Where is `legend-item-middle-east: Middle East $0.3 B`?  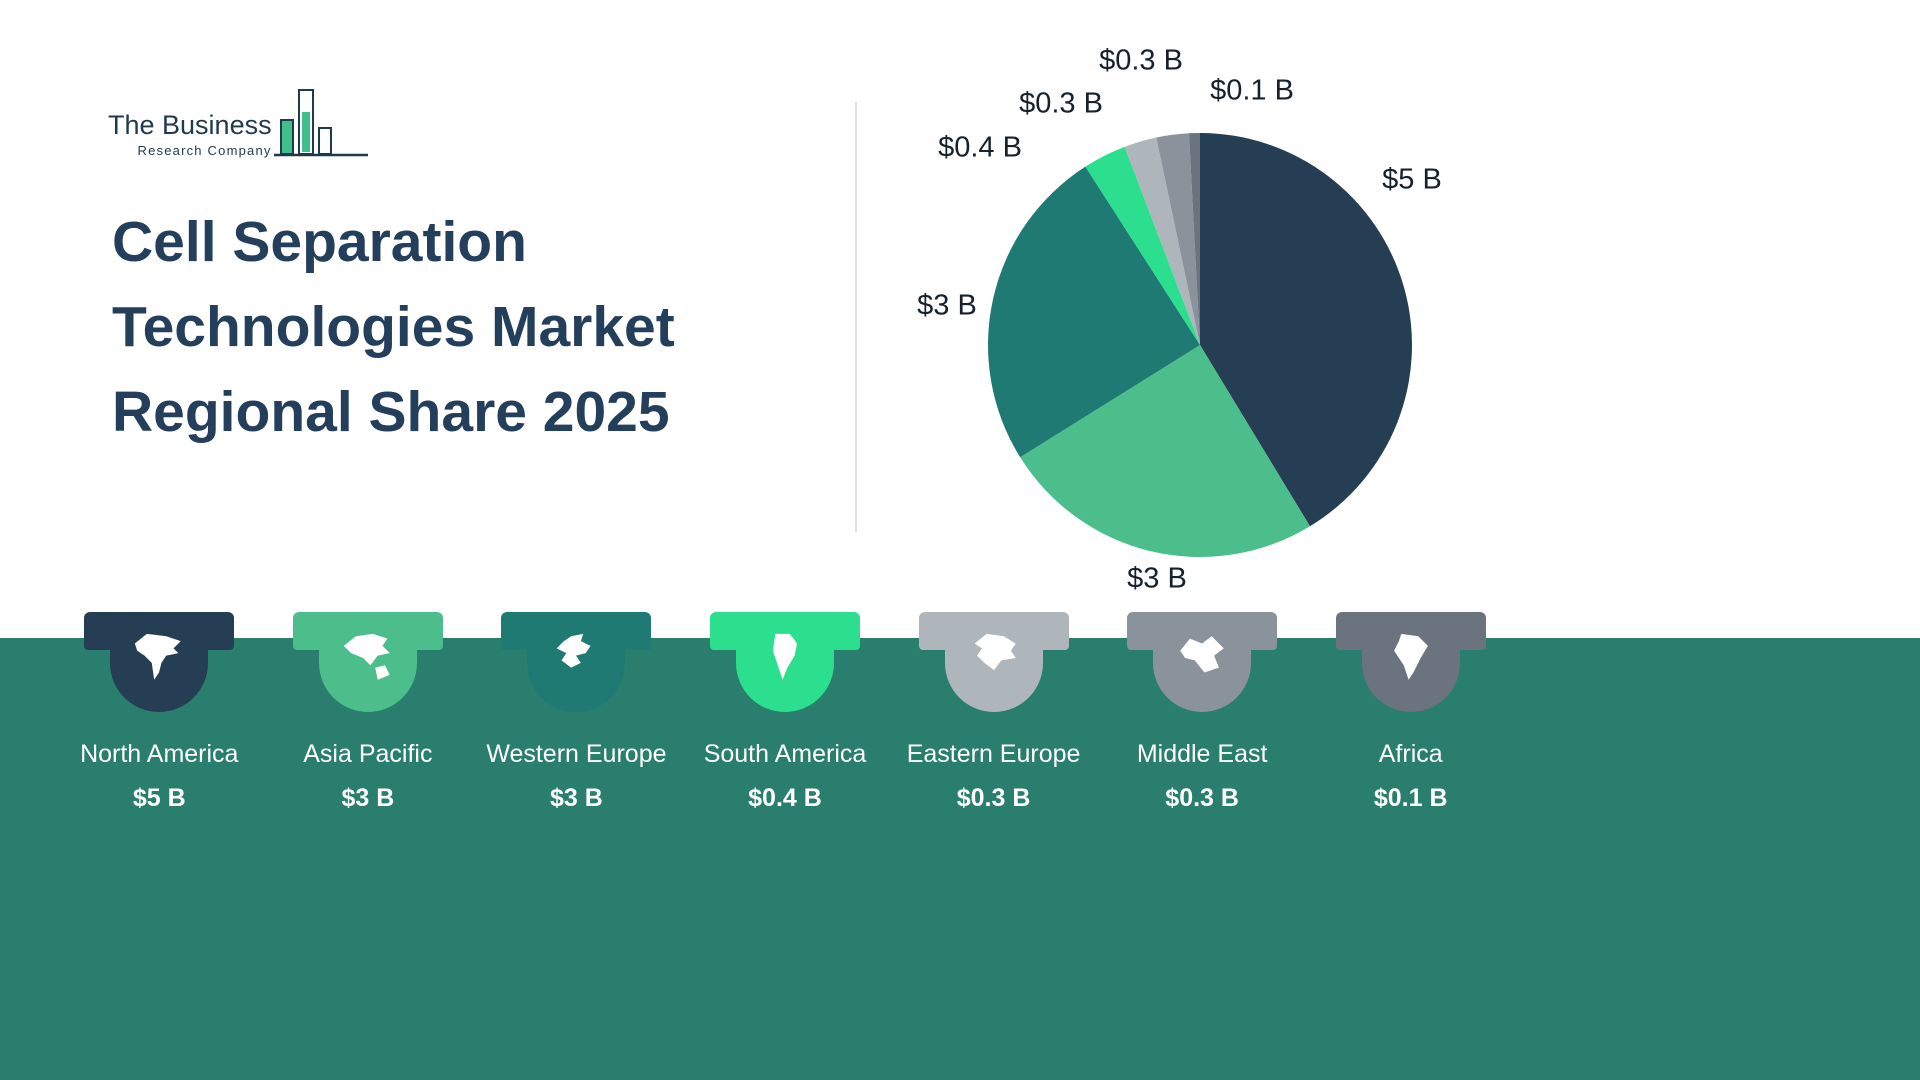
legend-item-middle-east: Middle East $0.3 B is located at coordinates (1202, 712).